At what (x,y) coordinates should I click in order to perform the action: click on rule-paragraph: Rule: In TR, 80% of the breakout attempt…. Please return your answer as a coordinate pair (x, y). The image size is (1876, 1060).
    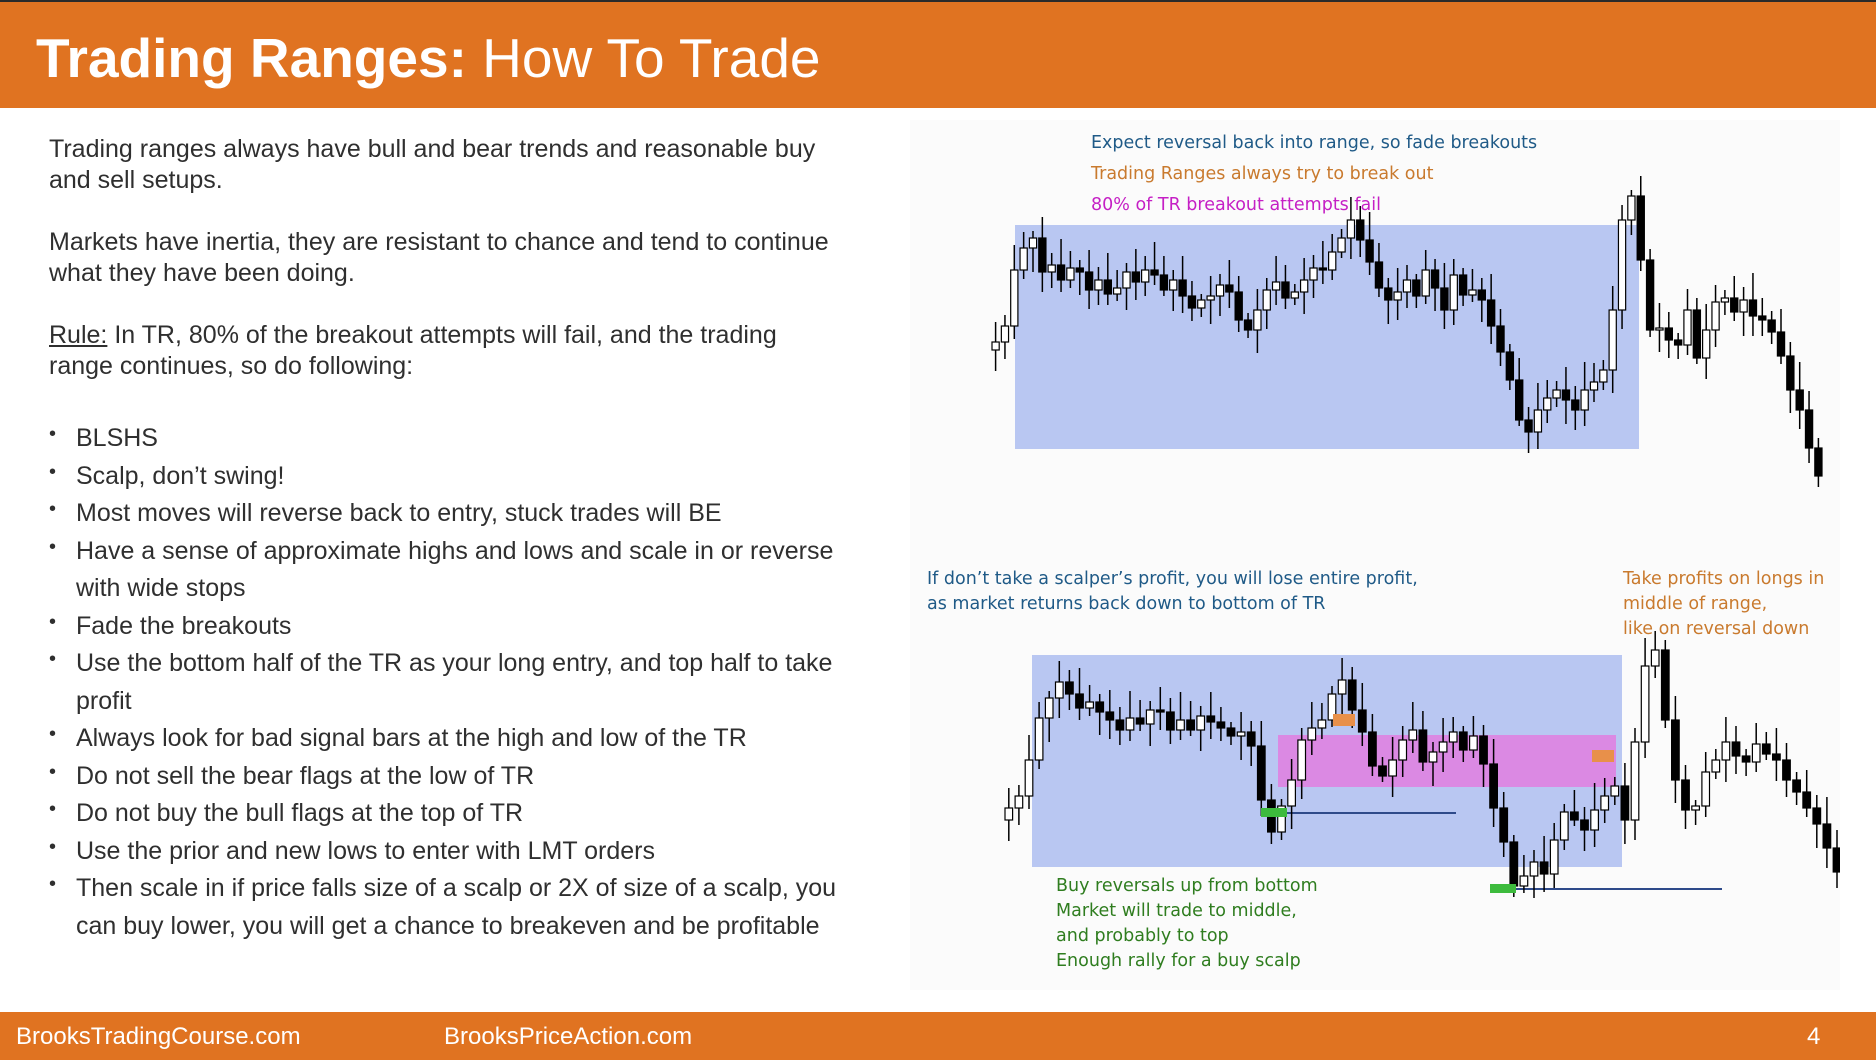
    Looking at the image, I should click on (444, 351).